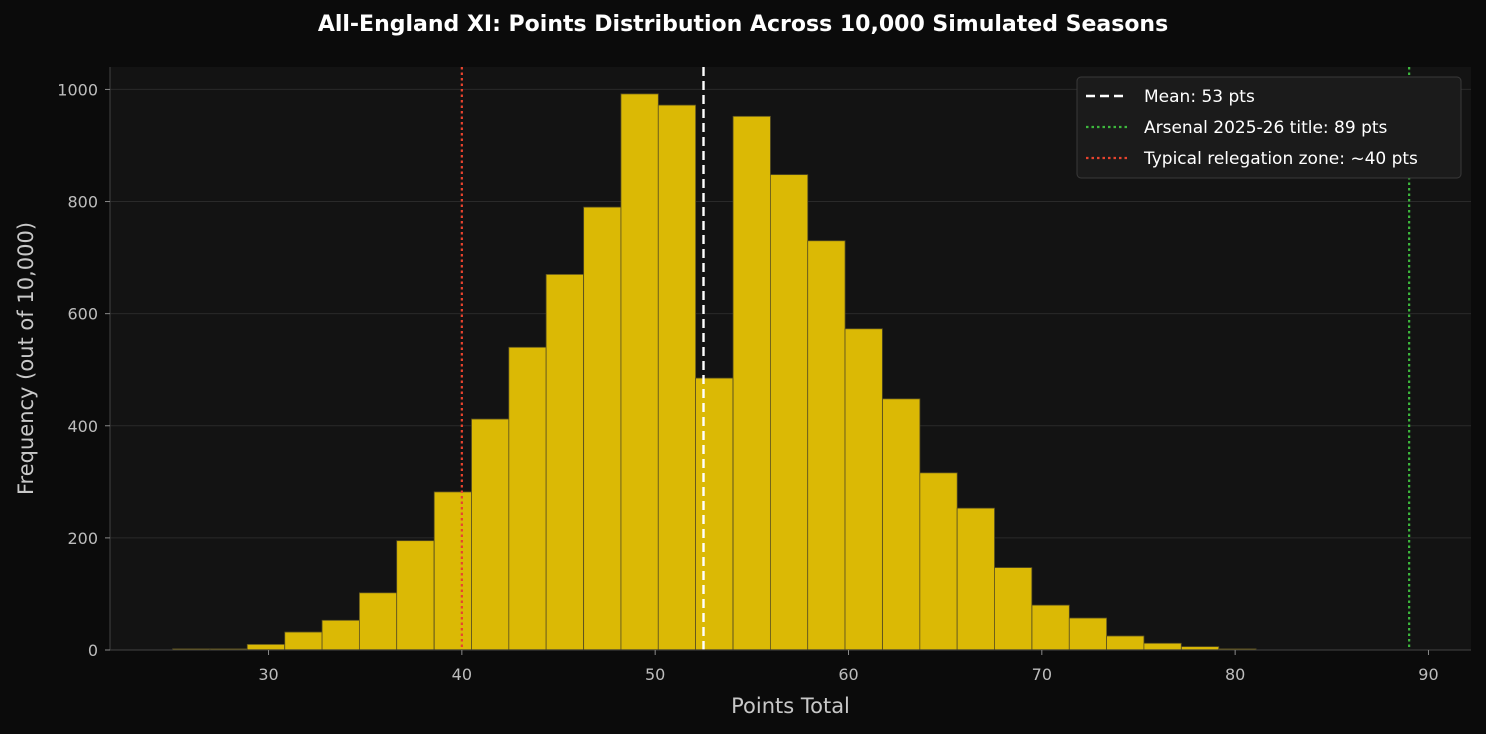  I want to click on x-axis-ticks: 30 40 50 60 70 80 90, so click(848, 667).